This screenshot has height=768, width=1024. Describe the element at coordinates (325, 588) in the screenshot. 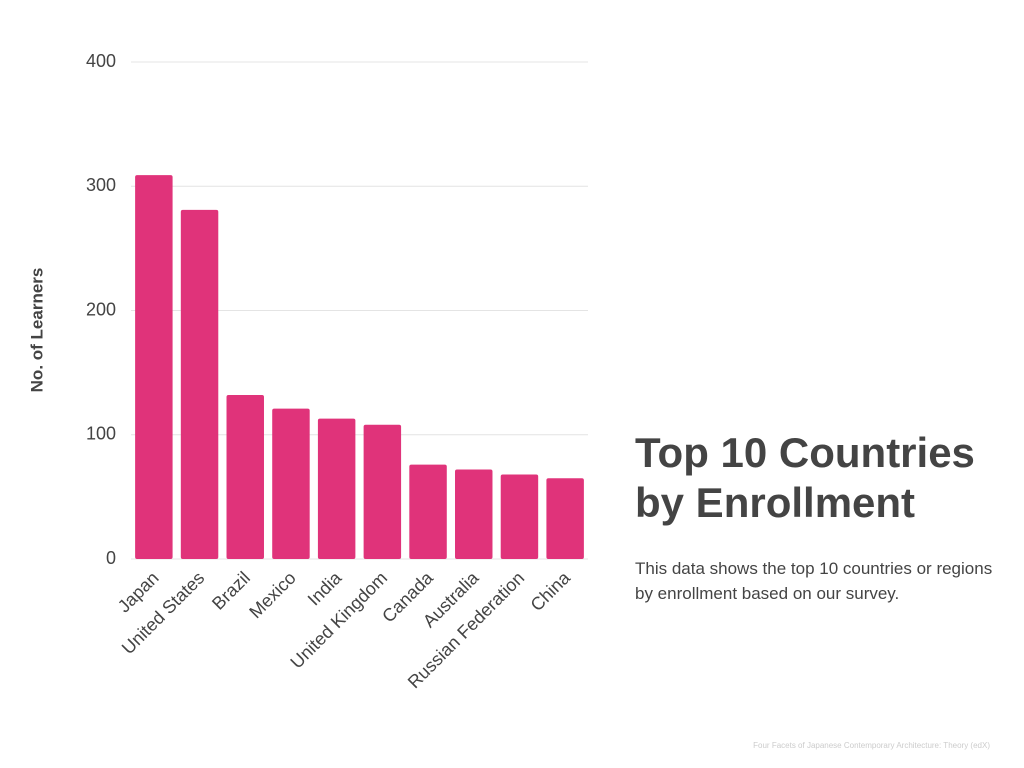

I see `x-tick-label: India` at that location.